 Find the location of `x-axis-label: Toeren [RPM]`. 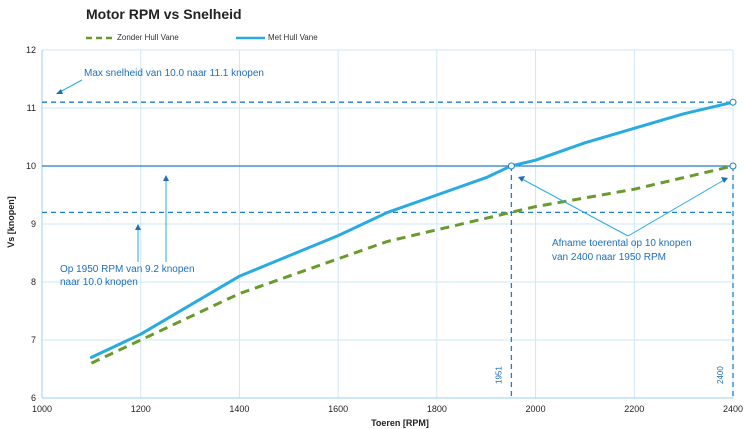

x-axis-label: Toeren [RPM] is located at coordinates (400, 423).